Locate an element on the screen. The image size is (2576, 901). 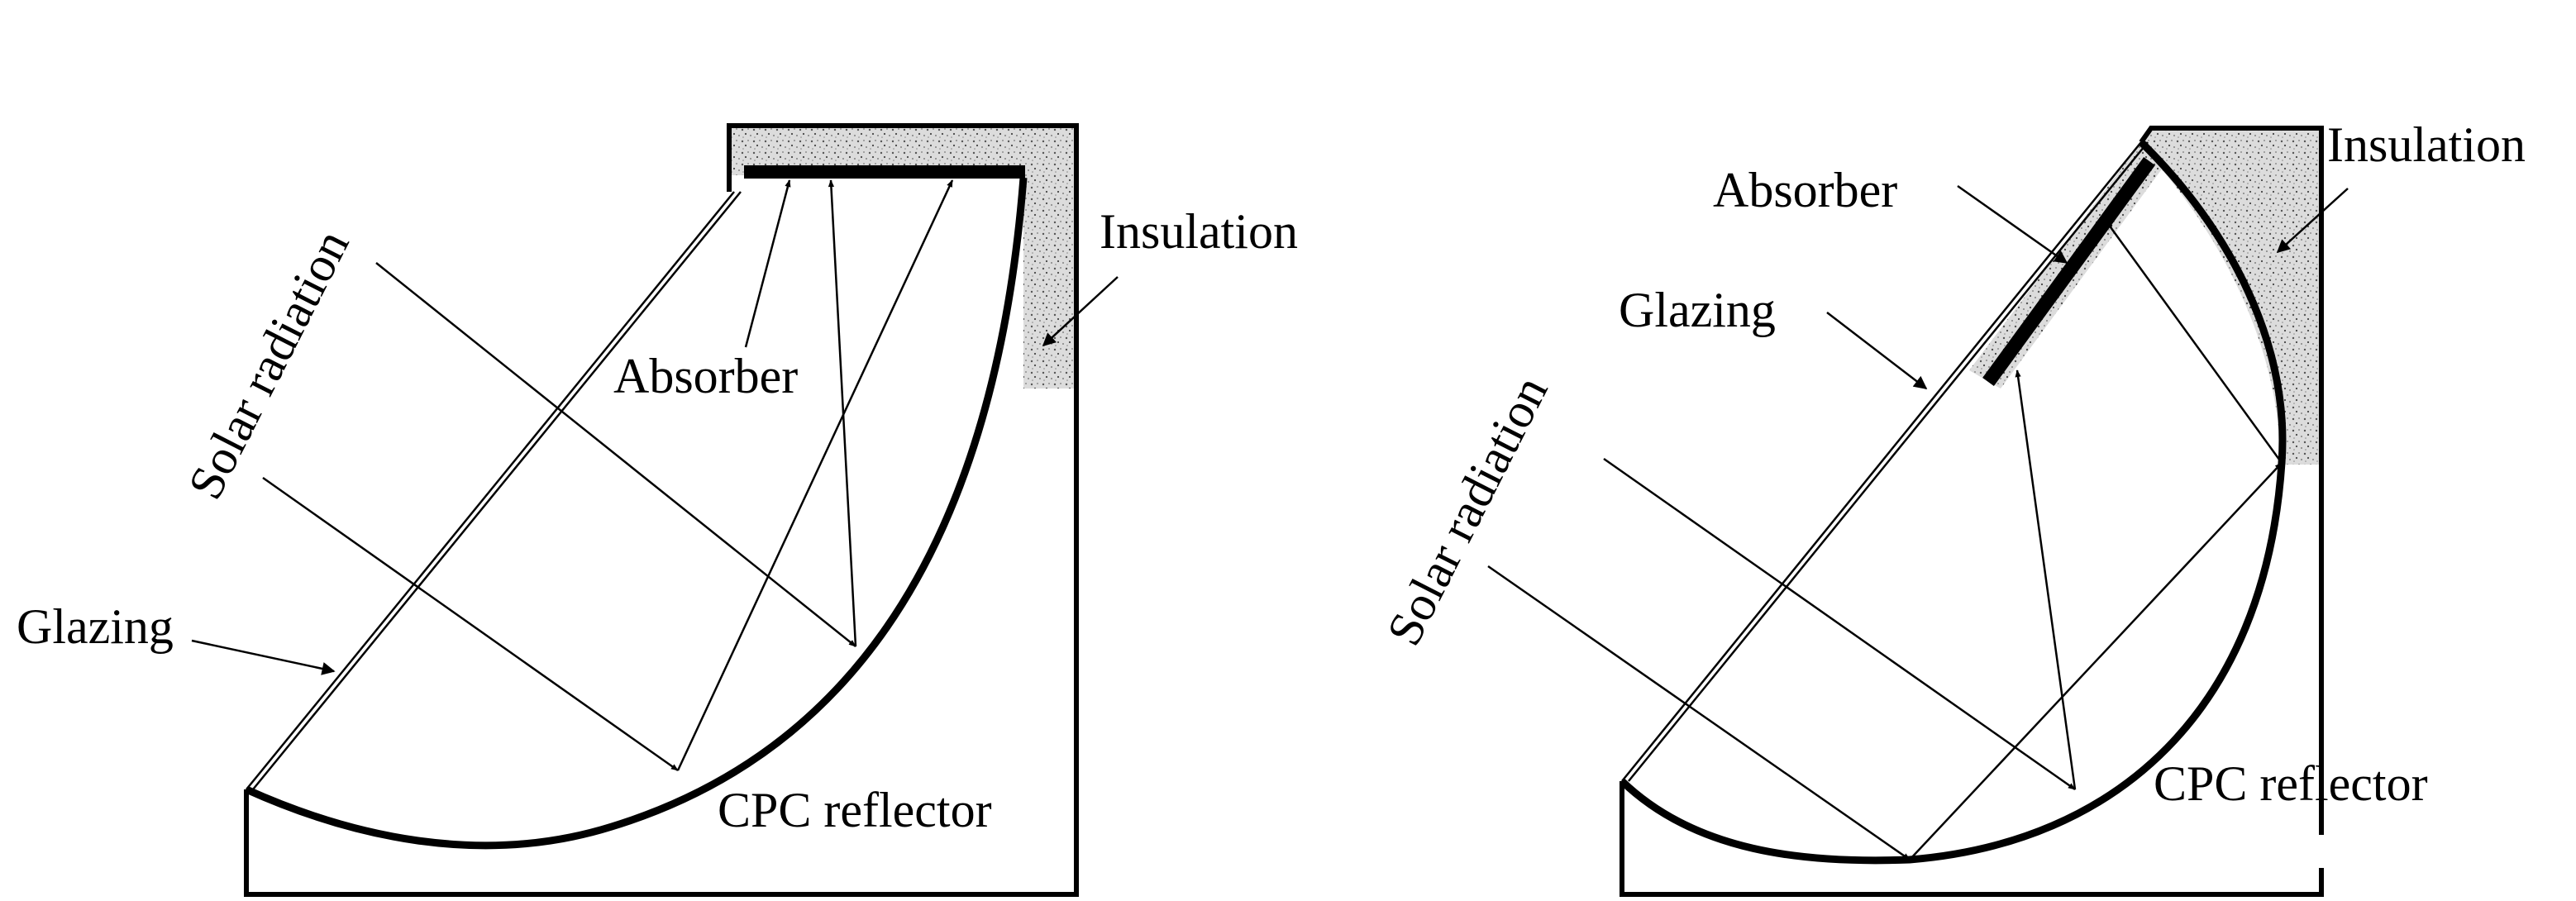
right-label-solar-radiation: Solar radiation is located at coordinates (1467, 511).